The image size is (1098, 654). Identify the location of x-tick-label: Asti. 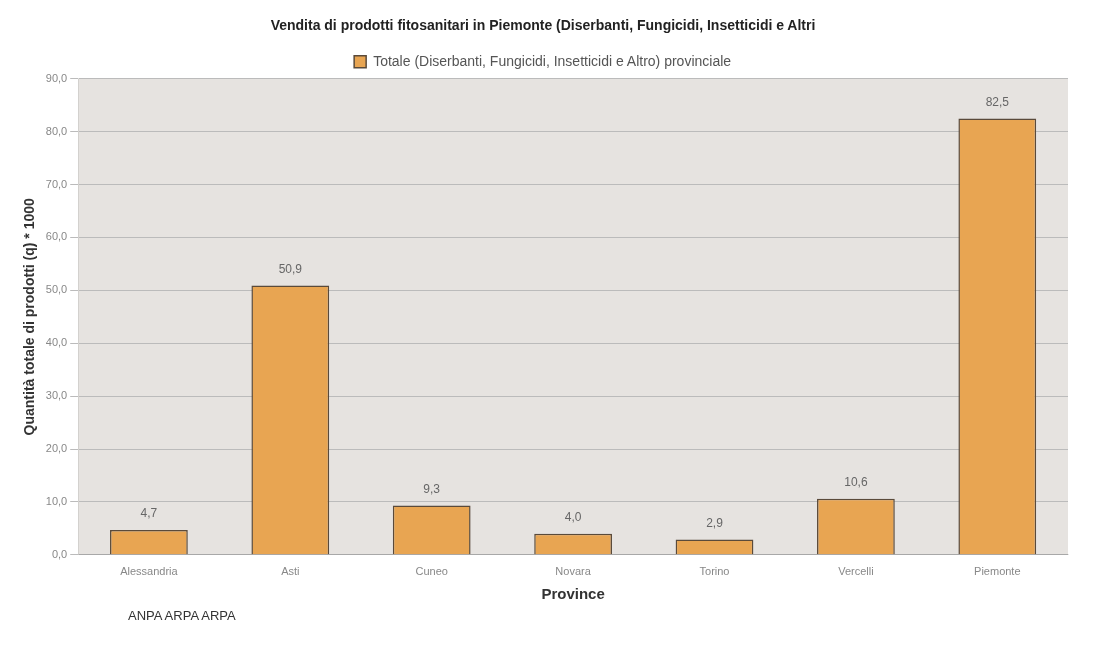
(290, 571).